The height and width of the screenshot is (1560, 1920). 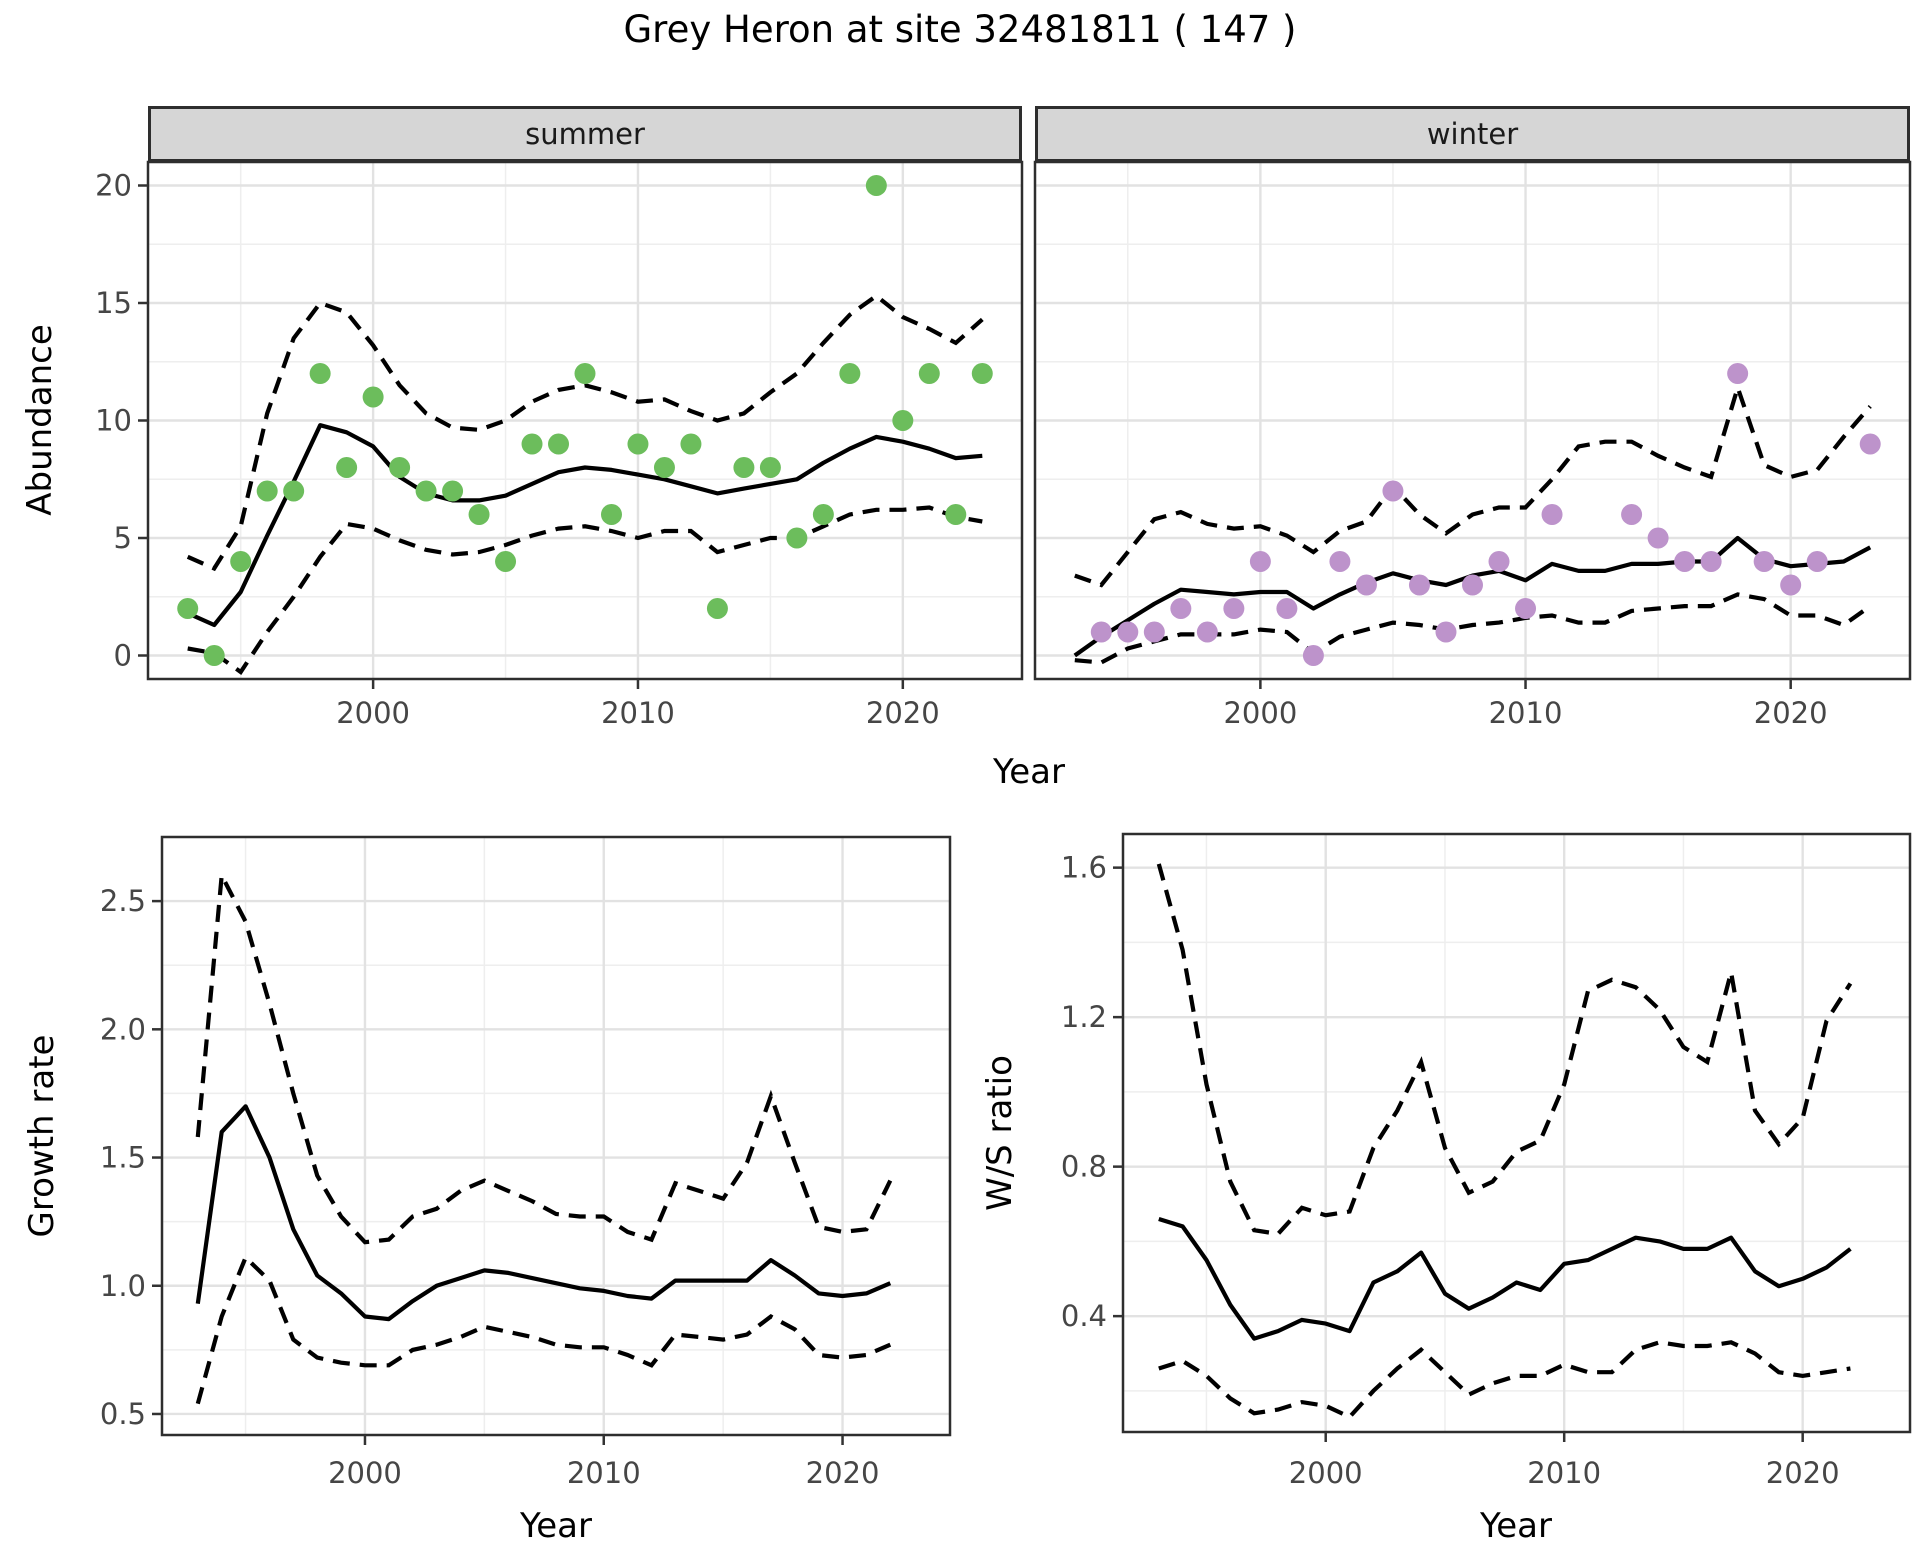 What do you see at coordinates (1516, 1526) in the screenshot?
I see `x-axis-title-year-ws: Year` at bounding box center [1516, 1526].